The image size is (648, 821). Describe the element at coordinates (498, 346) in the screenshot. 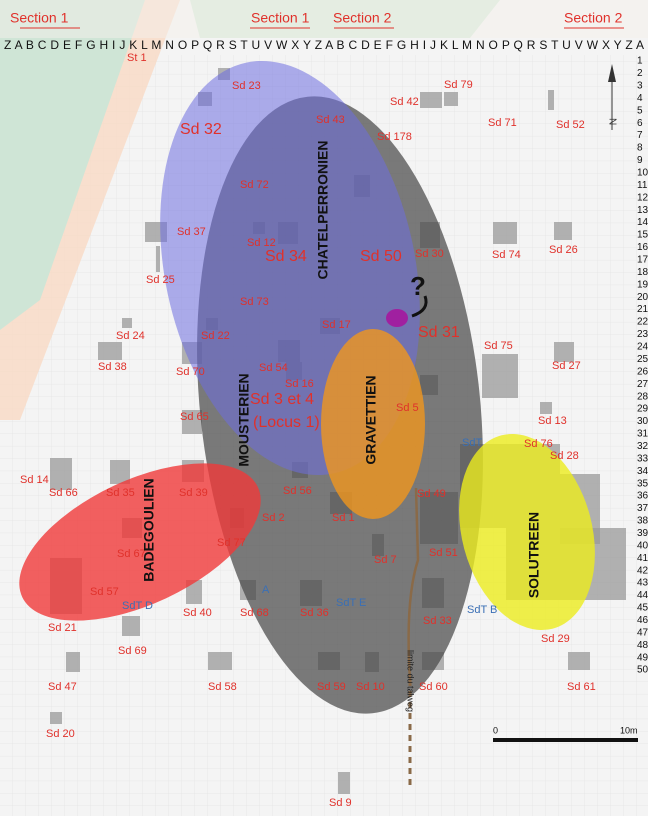

I see `feature-label: Sd 75` at that location.